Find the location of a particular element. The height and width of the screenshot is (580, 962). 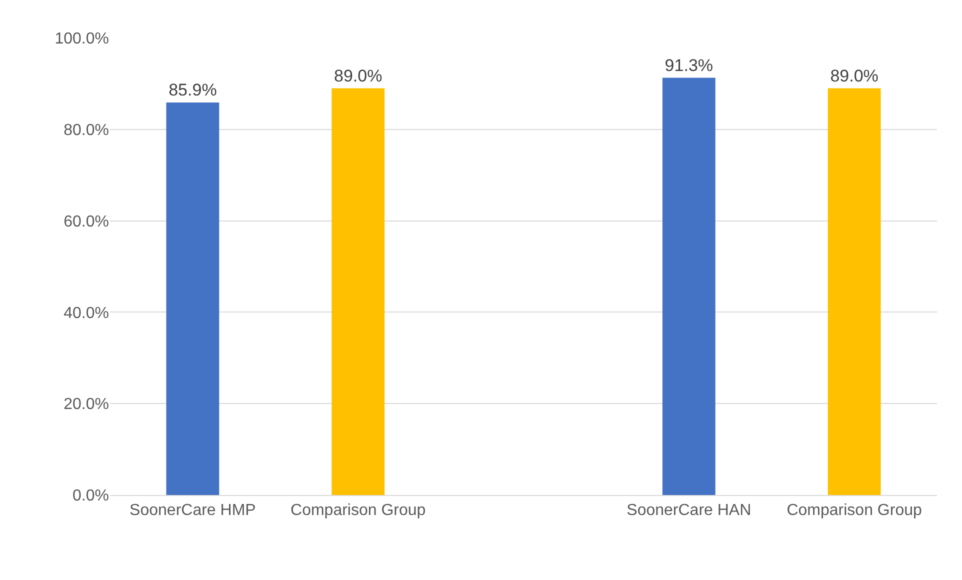

x-tick-label: SoonerCare HMP is located at coordinates (193, 511).